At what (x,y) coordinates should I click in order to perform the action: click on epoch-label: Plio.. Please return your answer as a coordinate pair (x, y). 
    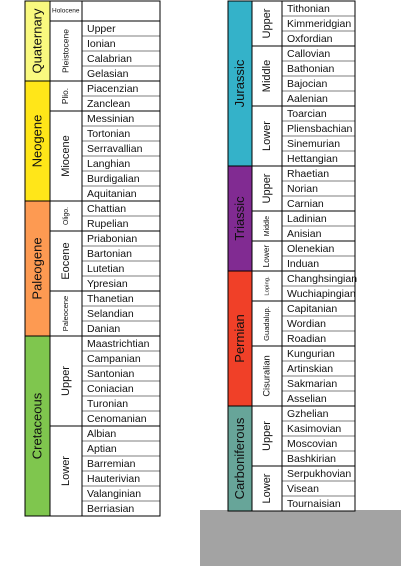
    Looking at the image, I should click on (65, 96).